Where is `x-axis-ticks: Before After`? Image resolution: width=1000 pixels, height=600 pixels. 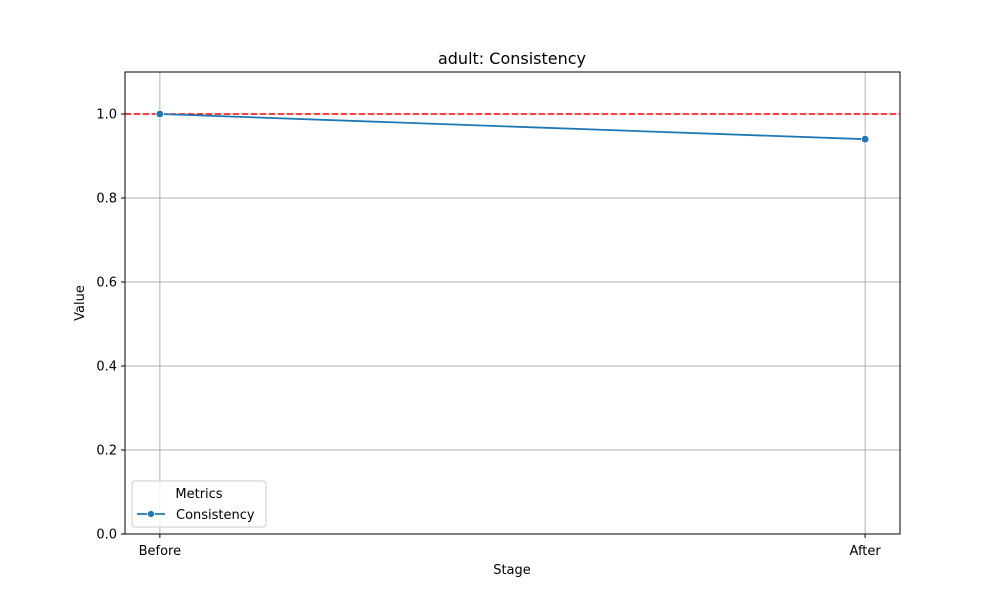 x-axis-ticks: Before After is located at coordinates (510, 546).